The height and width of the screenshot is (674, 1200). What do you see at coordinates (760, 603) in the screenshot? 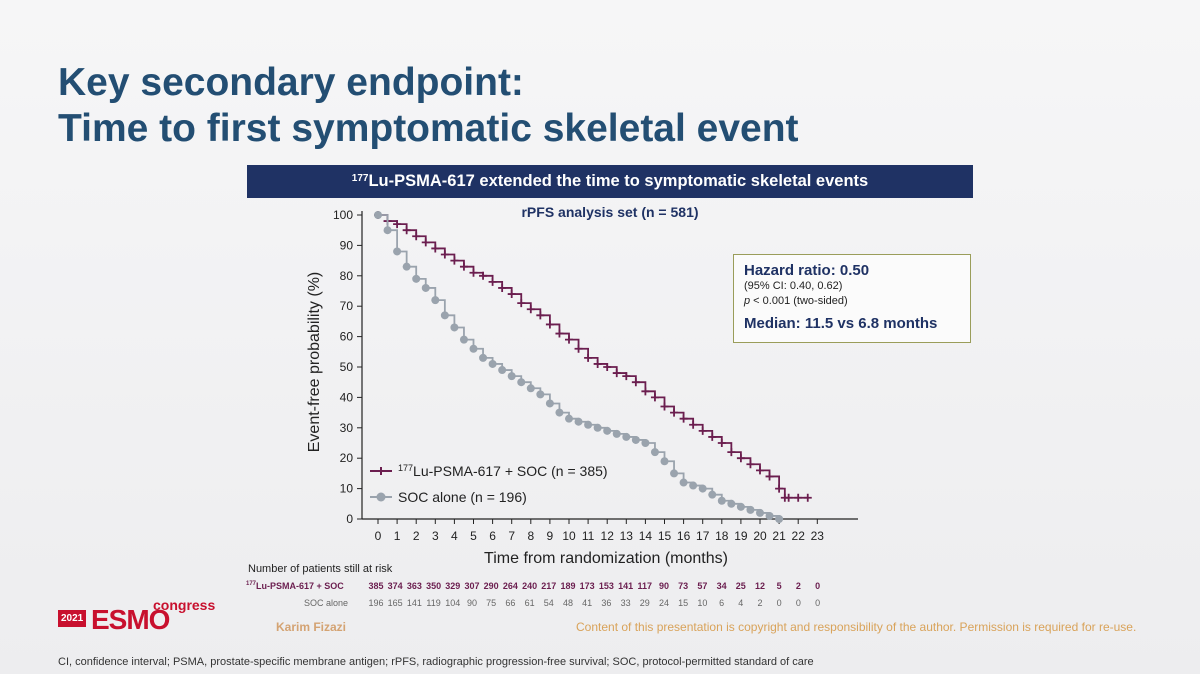
I see `risk-value-soc: 2` at bounding box center [760, 603].